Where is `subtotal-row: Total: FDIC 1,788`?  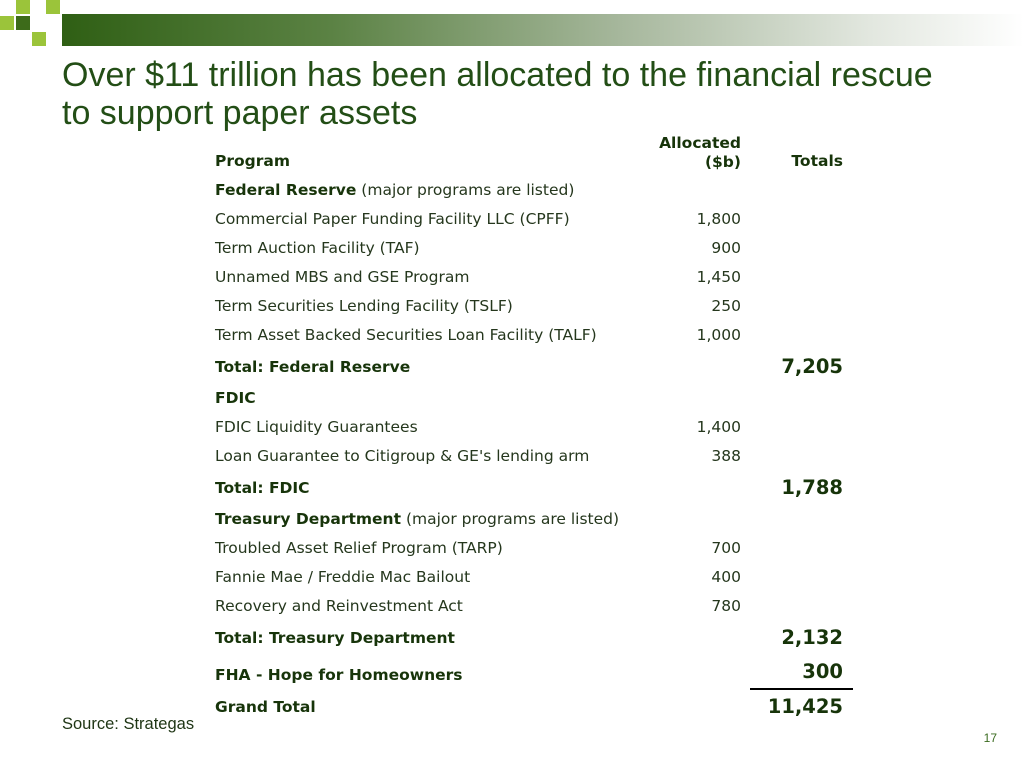 subtotal-row: Total: FDIC 1,788 is located at coordinates (529, 488).